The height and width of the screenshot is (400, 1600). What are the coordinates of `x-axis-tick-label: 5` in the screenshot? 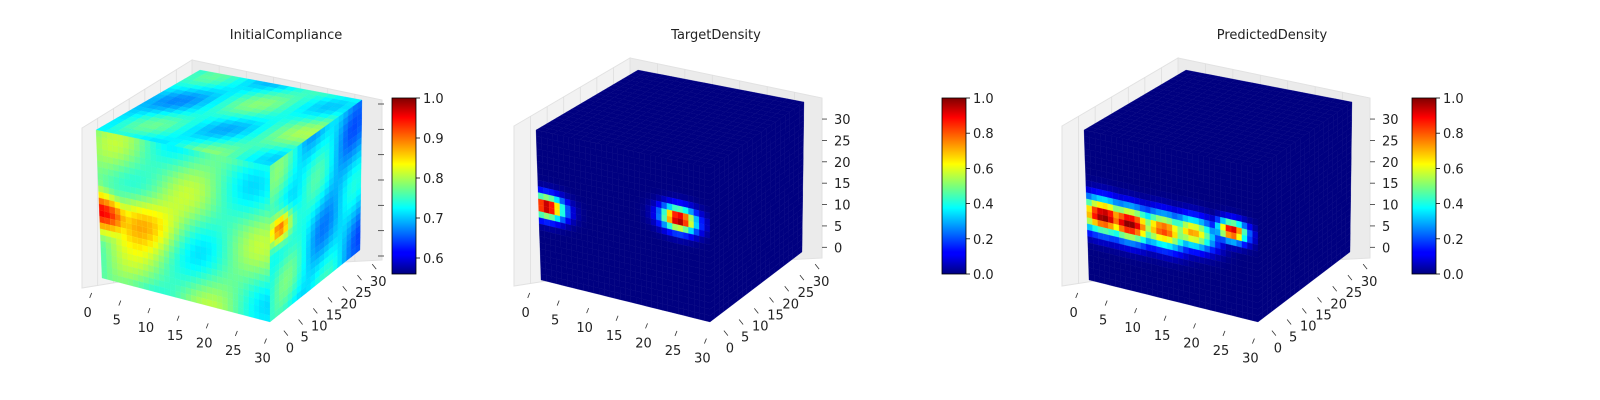 It's located at (117, 321).